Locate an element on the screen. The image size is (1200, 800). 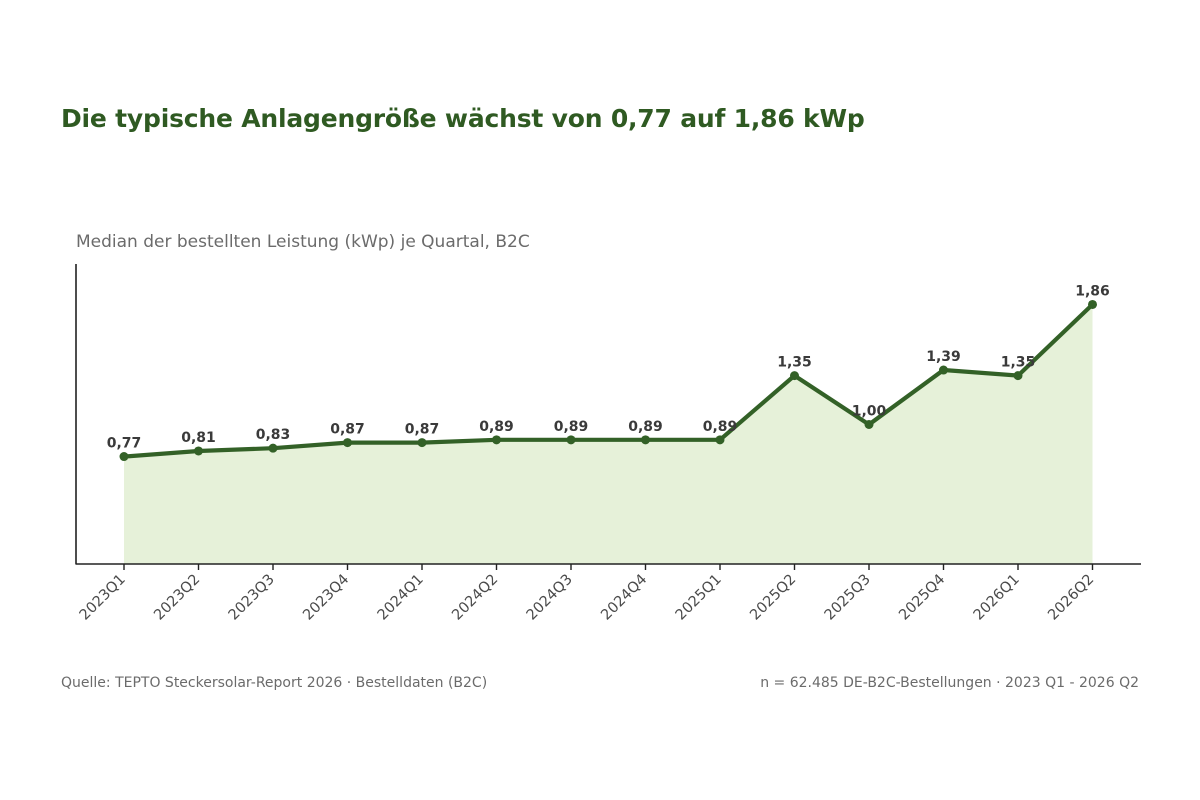
x-tick-label: 2024Q3 is located at coordinates (550, 598).